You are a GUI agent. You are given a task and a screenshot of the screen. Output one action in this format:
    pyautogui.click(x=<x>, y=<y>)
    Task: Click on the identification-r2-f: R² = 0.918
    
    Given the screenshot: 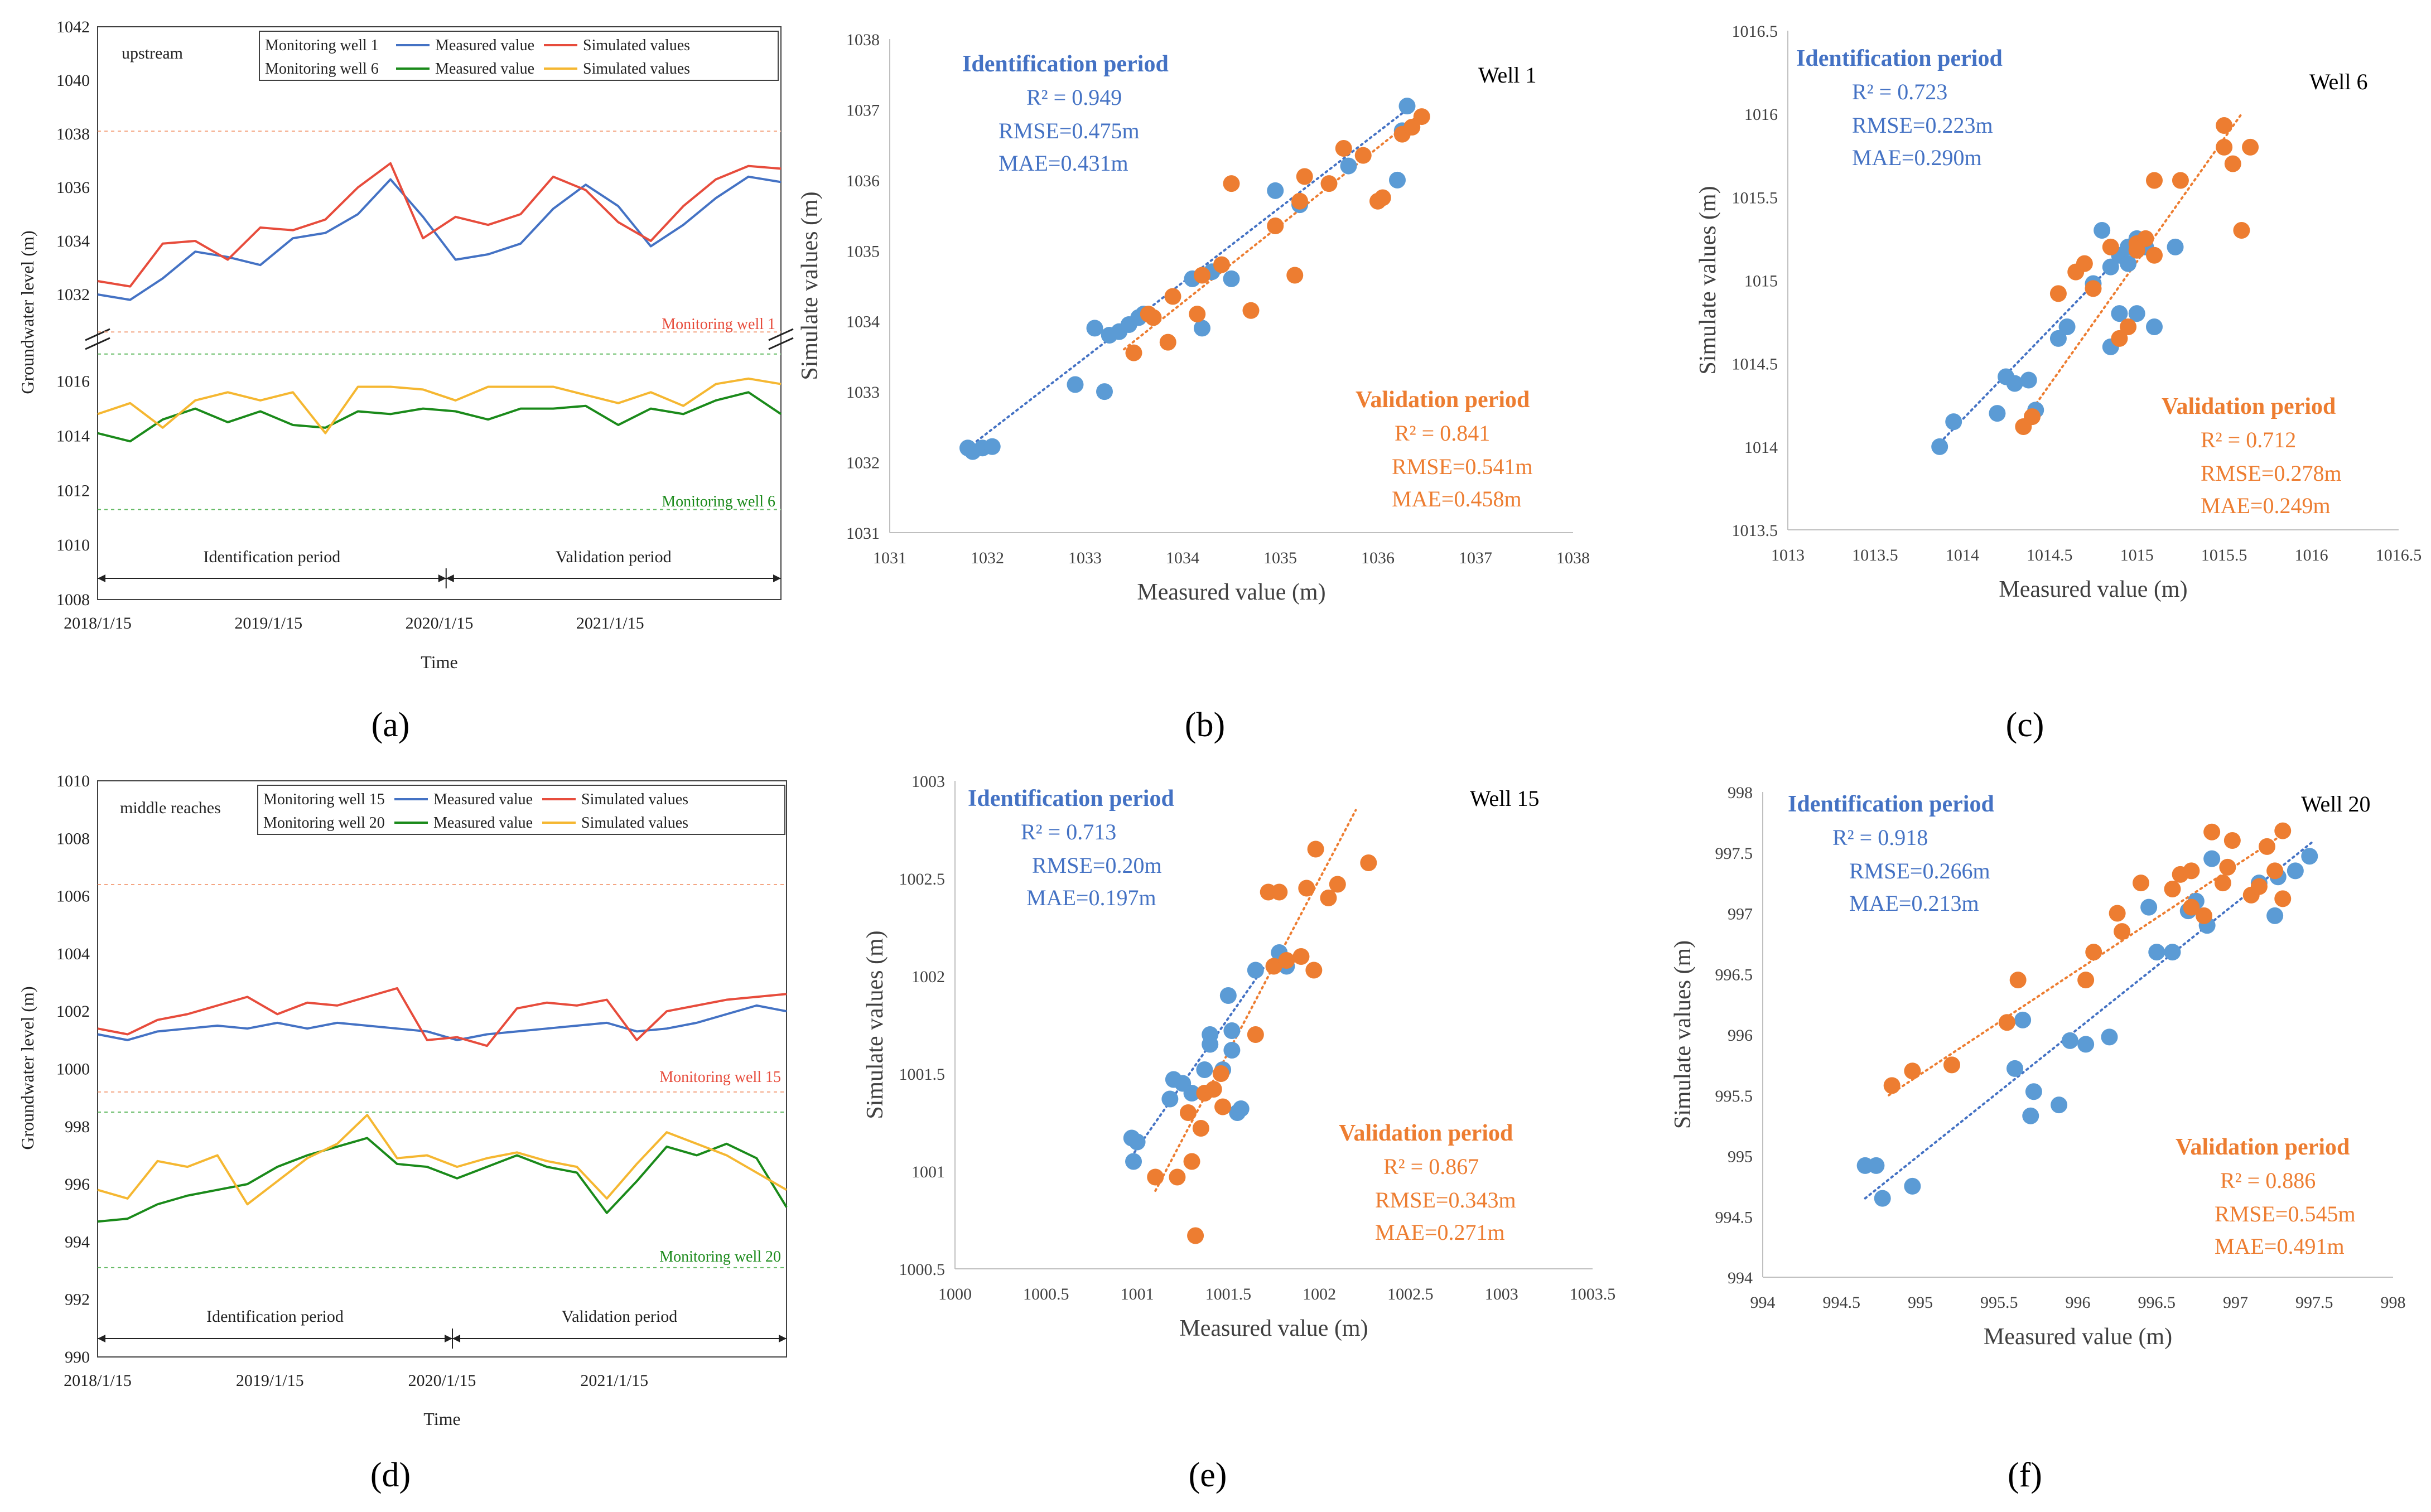 What is the action you would take?
    pyautogui.click(x=1880, y=837)
    